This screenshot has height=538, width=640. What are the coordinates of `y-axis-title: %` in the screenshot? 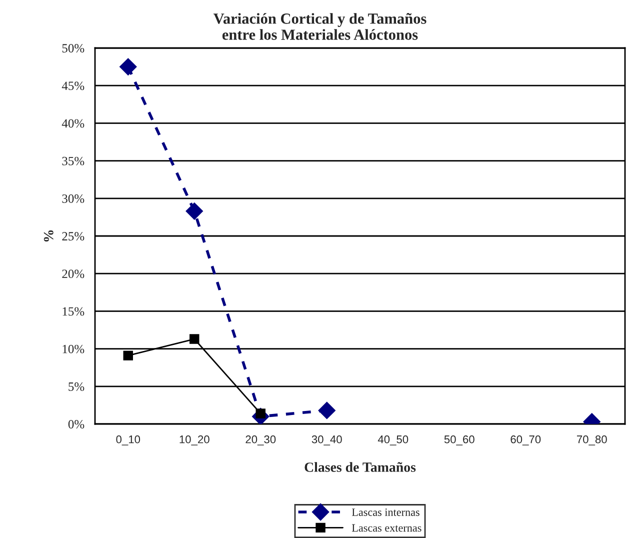 It's located at (49, 236).